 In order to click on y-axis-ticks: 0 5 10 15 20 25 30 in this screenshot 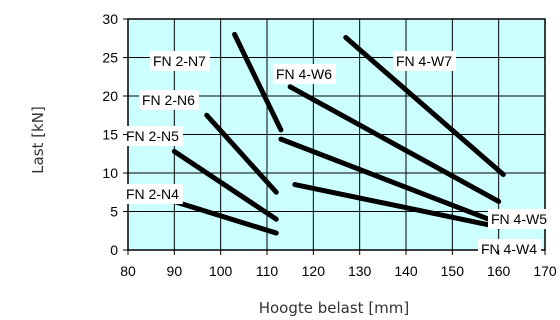, I will do `click(115, 134)`.